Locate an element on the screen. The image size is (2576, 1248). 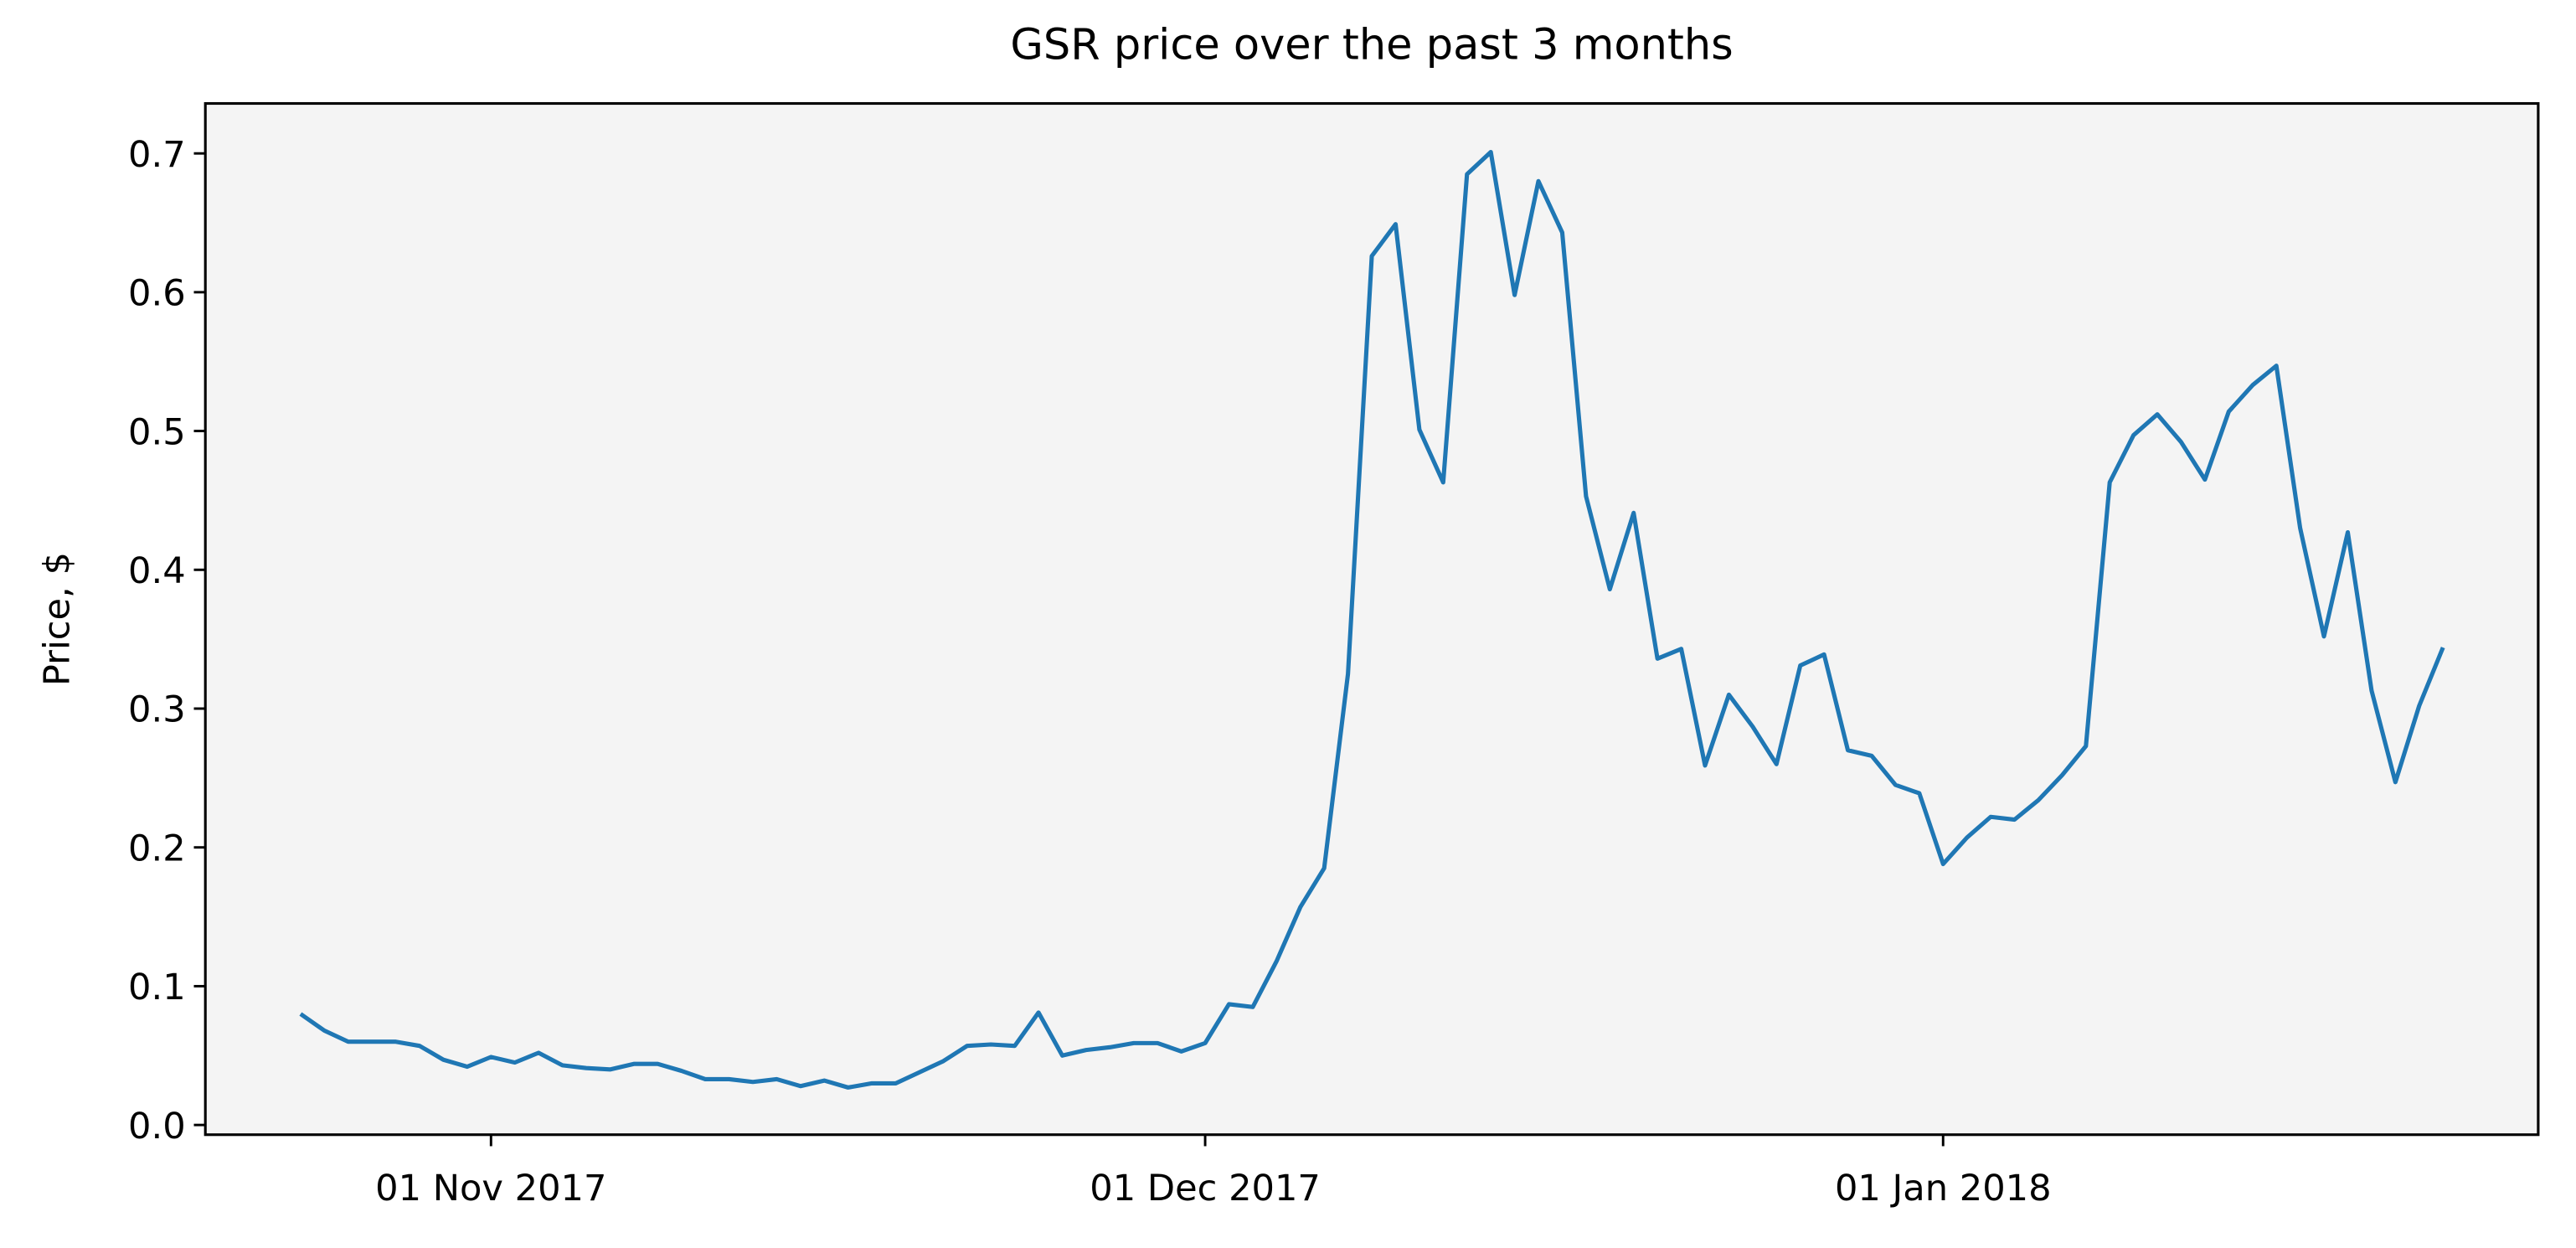
y-tick-label: 0.6 is located at coordinates (157, 294).